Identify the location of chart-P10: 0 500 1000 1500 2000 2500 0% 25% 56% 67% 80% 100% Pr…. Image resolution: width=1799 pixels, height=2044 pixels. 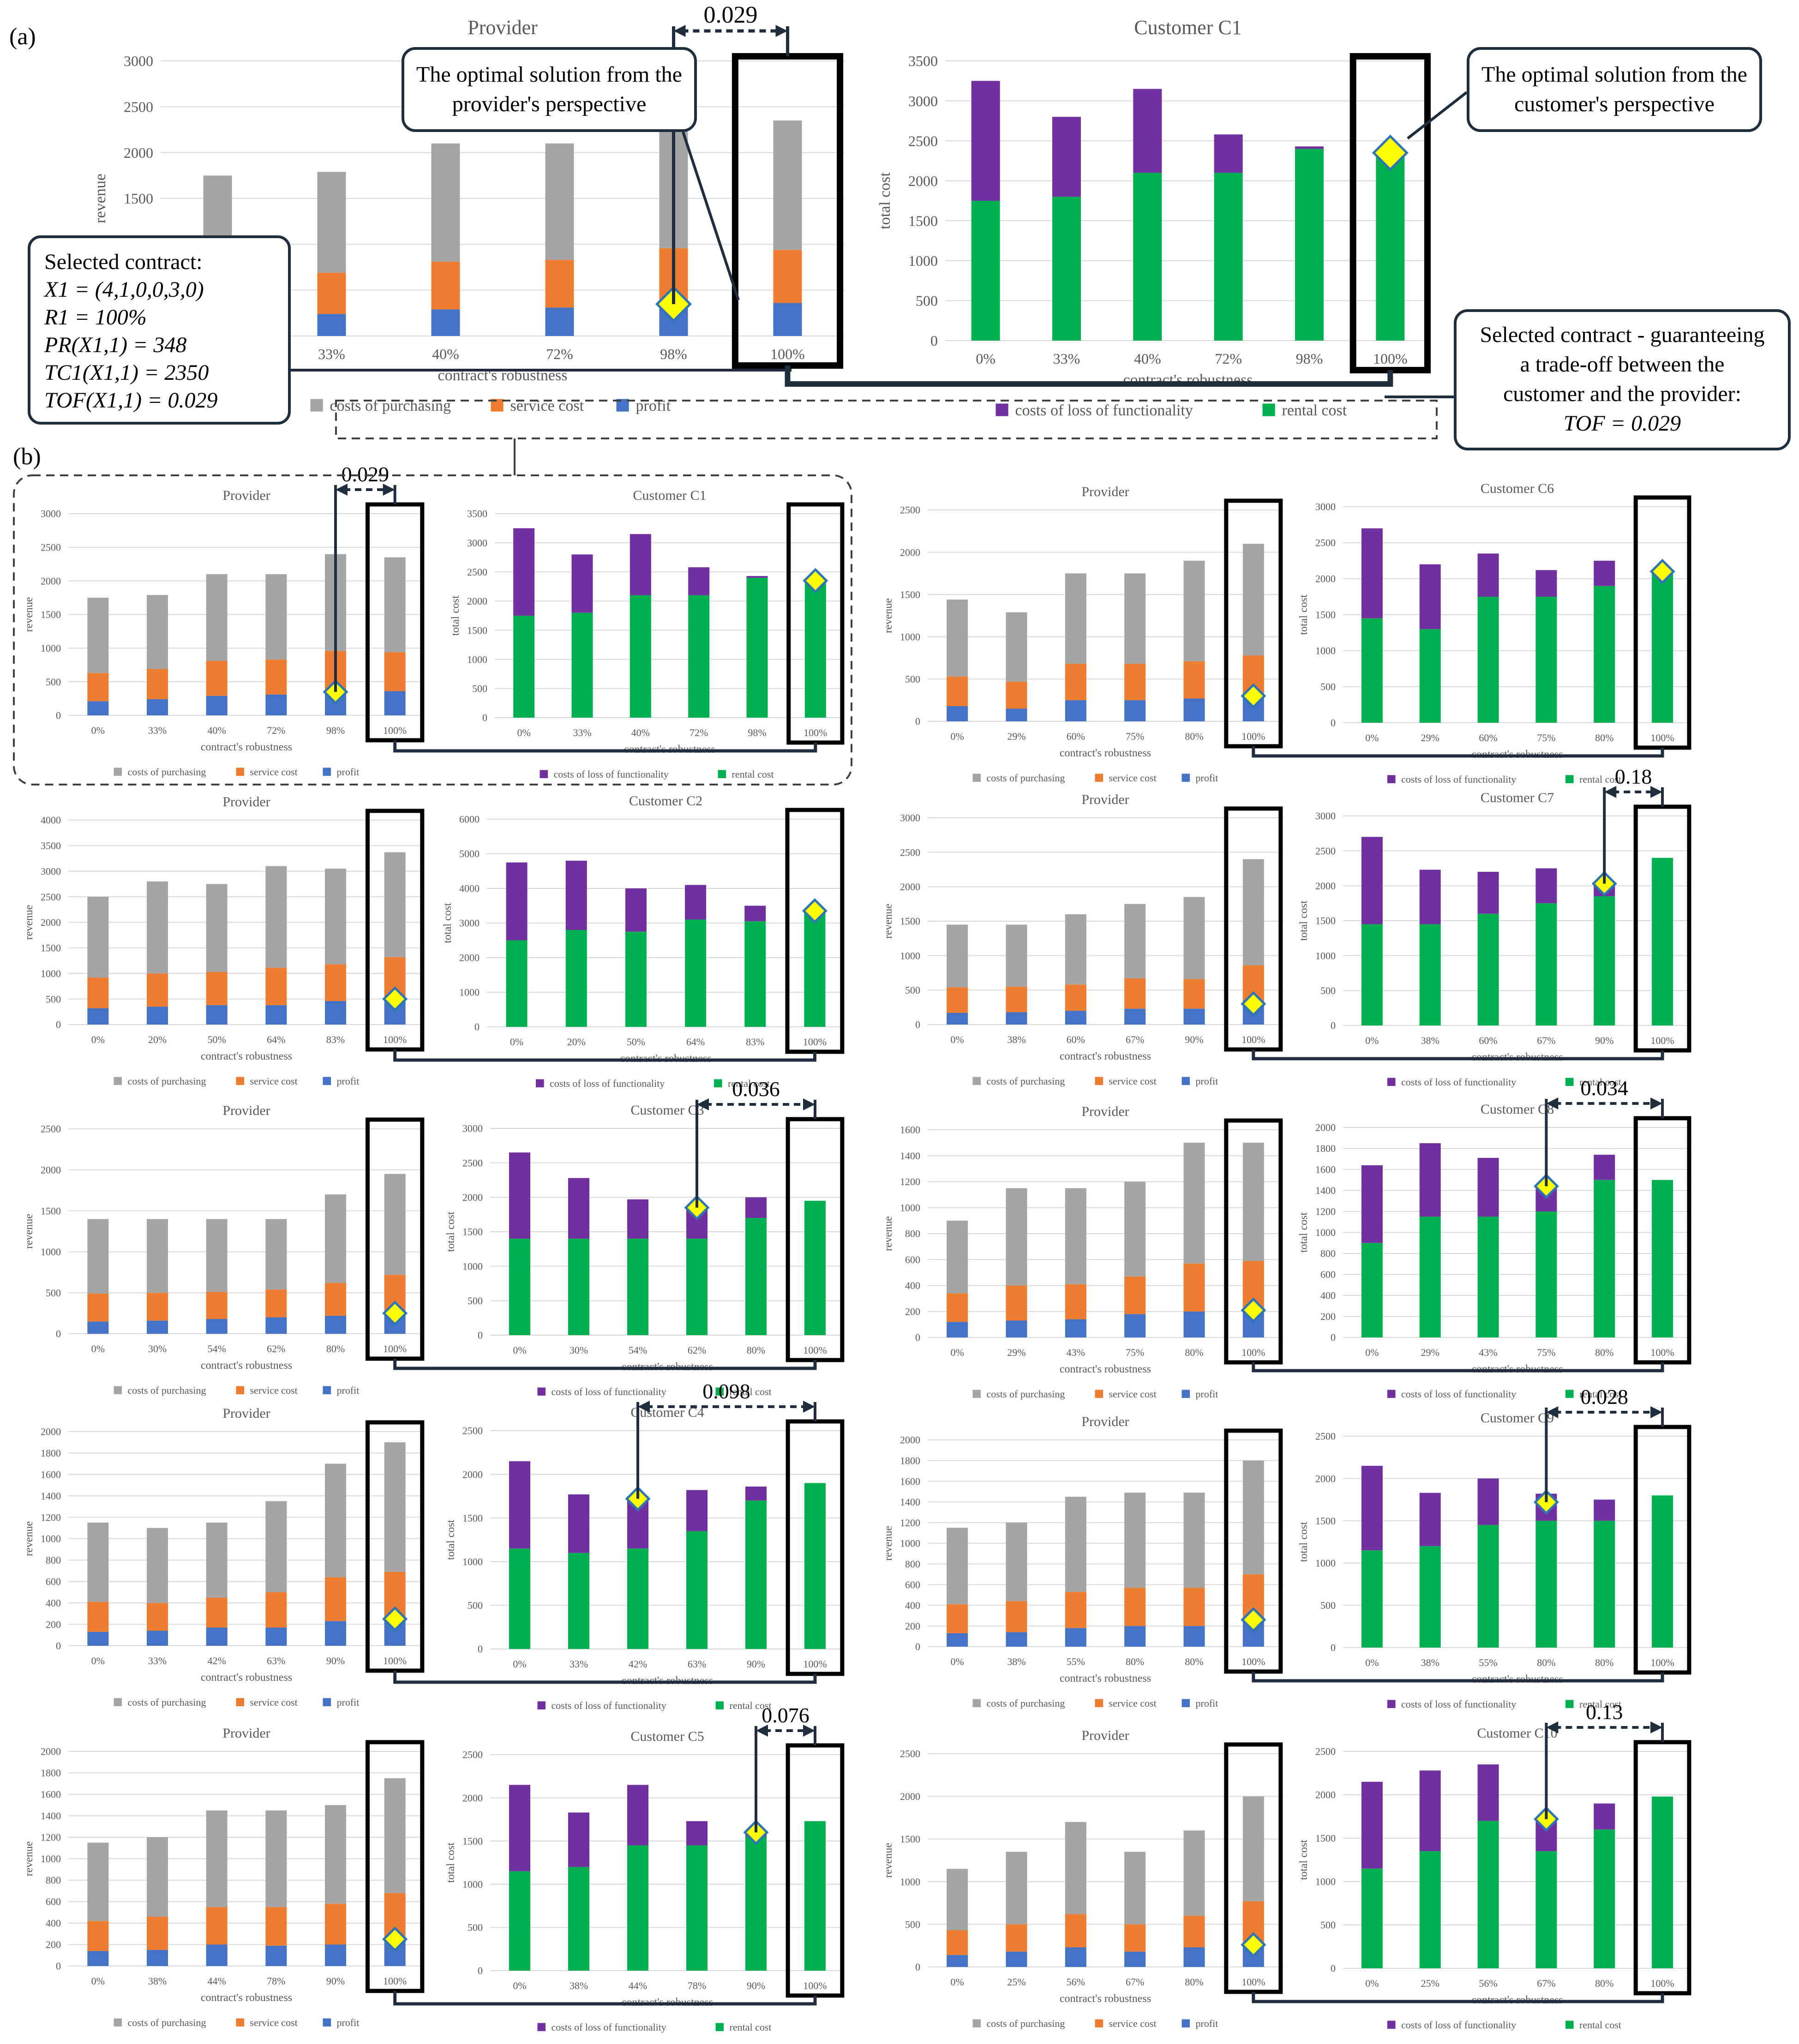
(1082, 1879).